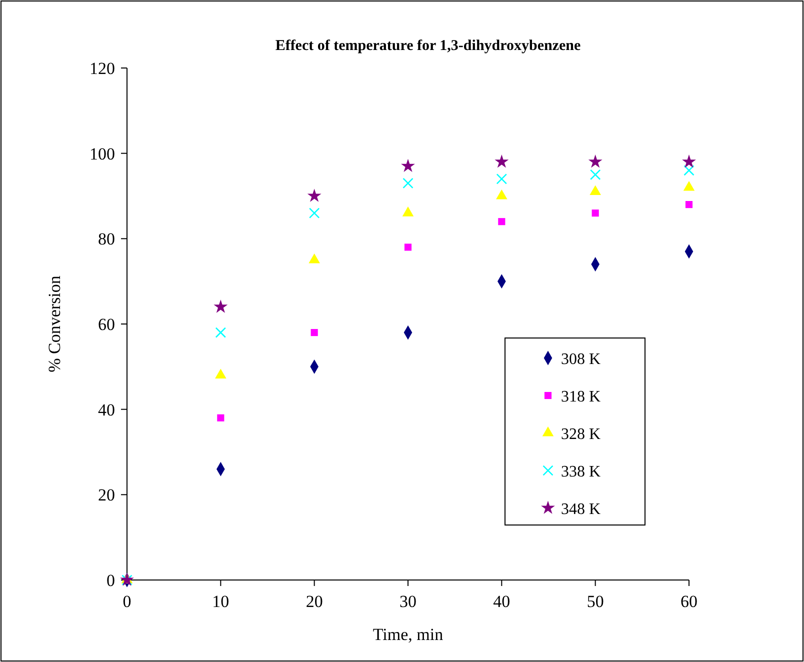 Image resolution: width=804 pixels, height=662 pixels. Describe the element at coordinates (408, 634) in the screenshot. I see `x-axis-title: Time, min` at that location.